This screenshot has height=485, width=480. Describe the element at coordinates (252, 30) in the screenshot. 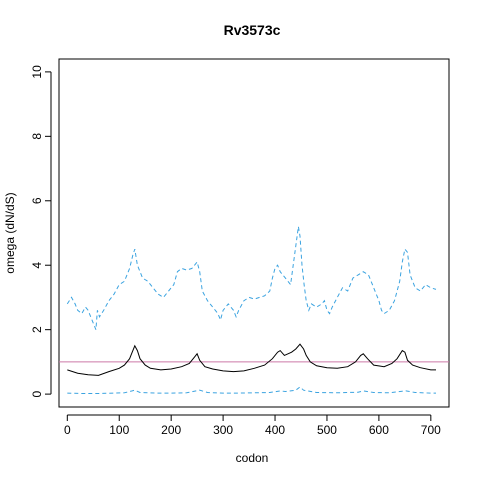

I see `chart-title: Rv3573c` at that location.